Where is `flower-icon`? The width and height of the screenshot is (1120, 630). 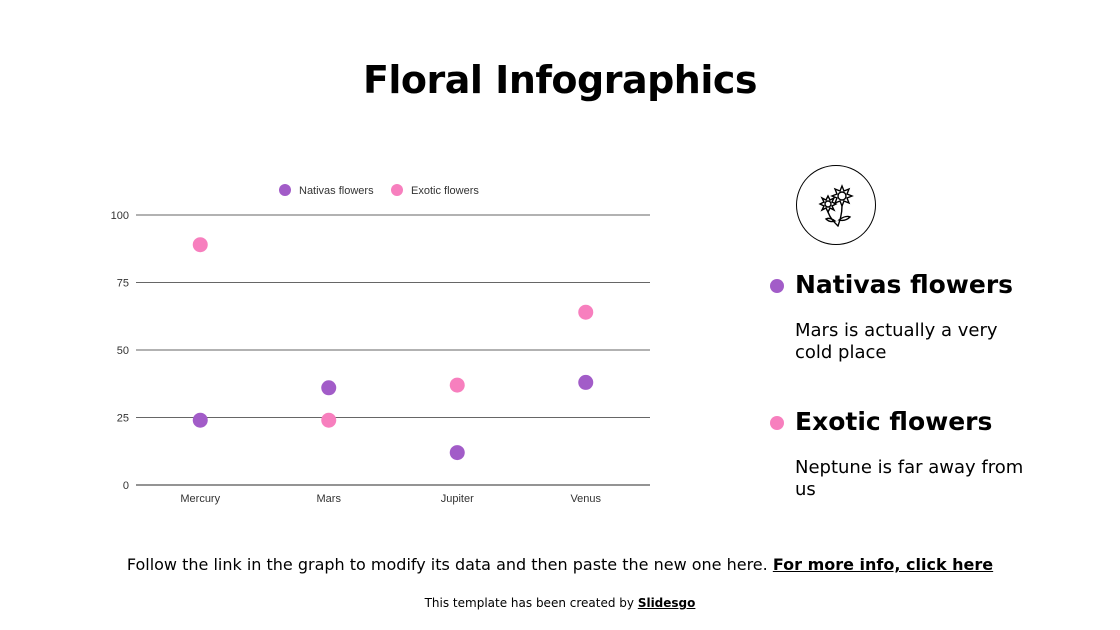
flower-icon is located at coordinates (836, 205).